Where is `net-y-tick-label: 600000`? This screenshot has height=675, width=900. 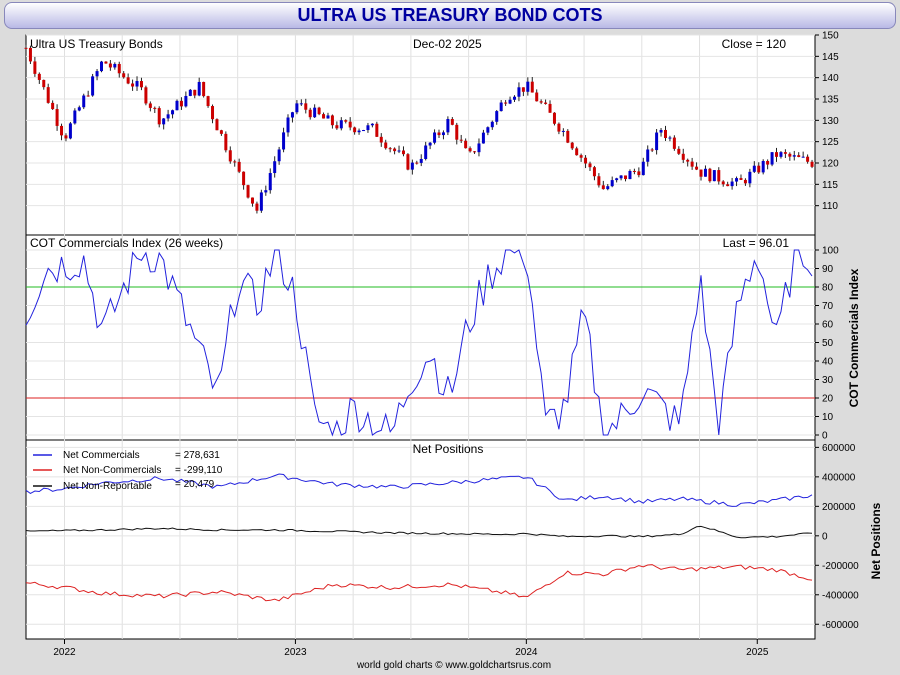 net-y-tick-label: 600000 is located at coordinates (839, 448).